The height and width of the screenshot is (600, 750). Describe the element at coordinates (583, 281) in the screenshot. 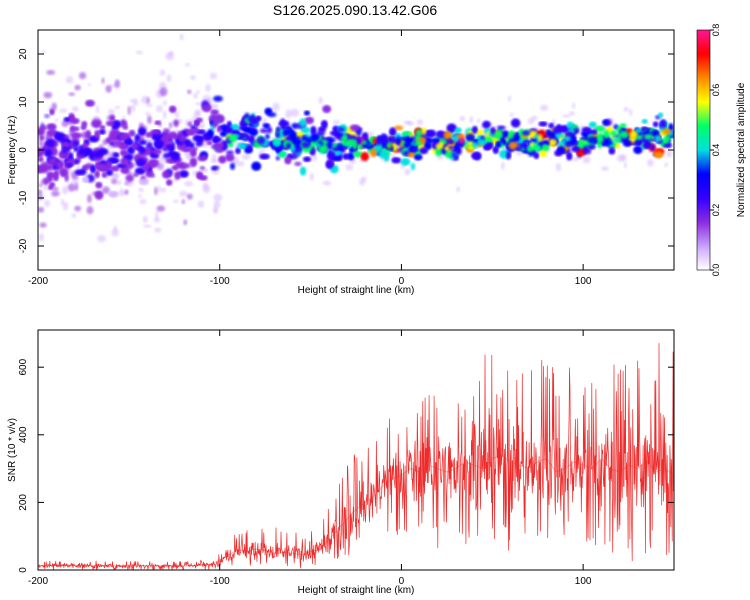

I see `spectrogram-x-tick-label: 100` at that location.